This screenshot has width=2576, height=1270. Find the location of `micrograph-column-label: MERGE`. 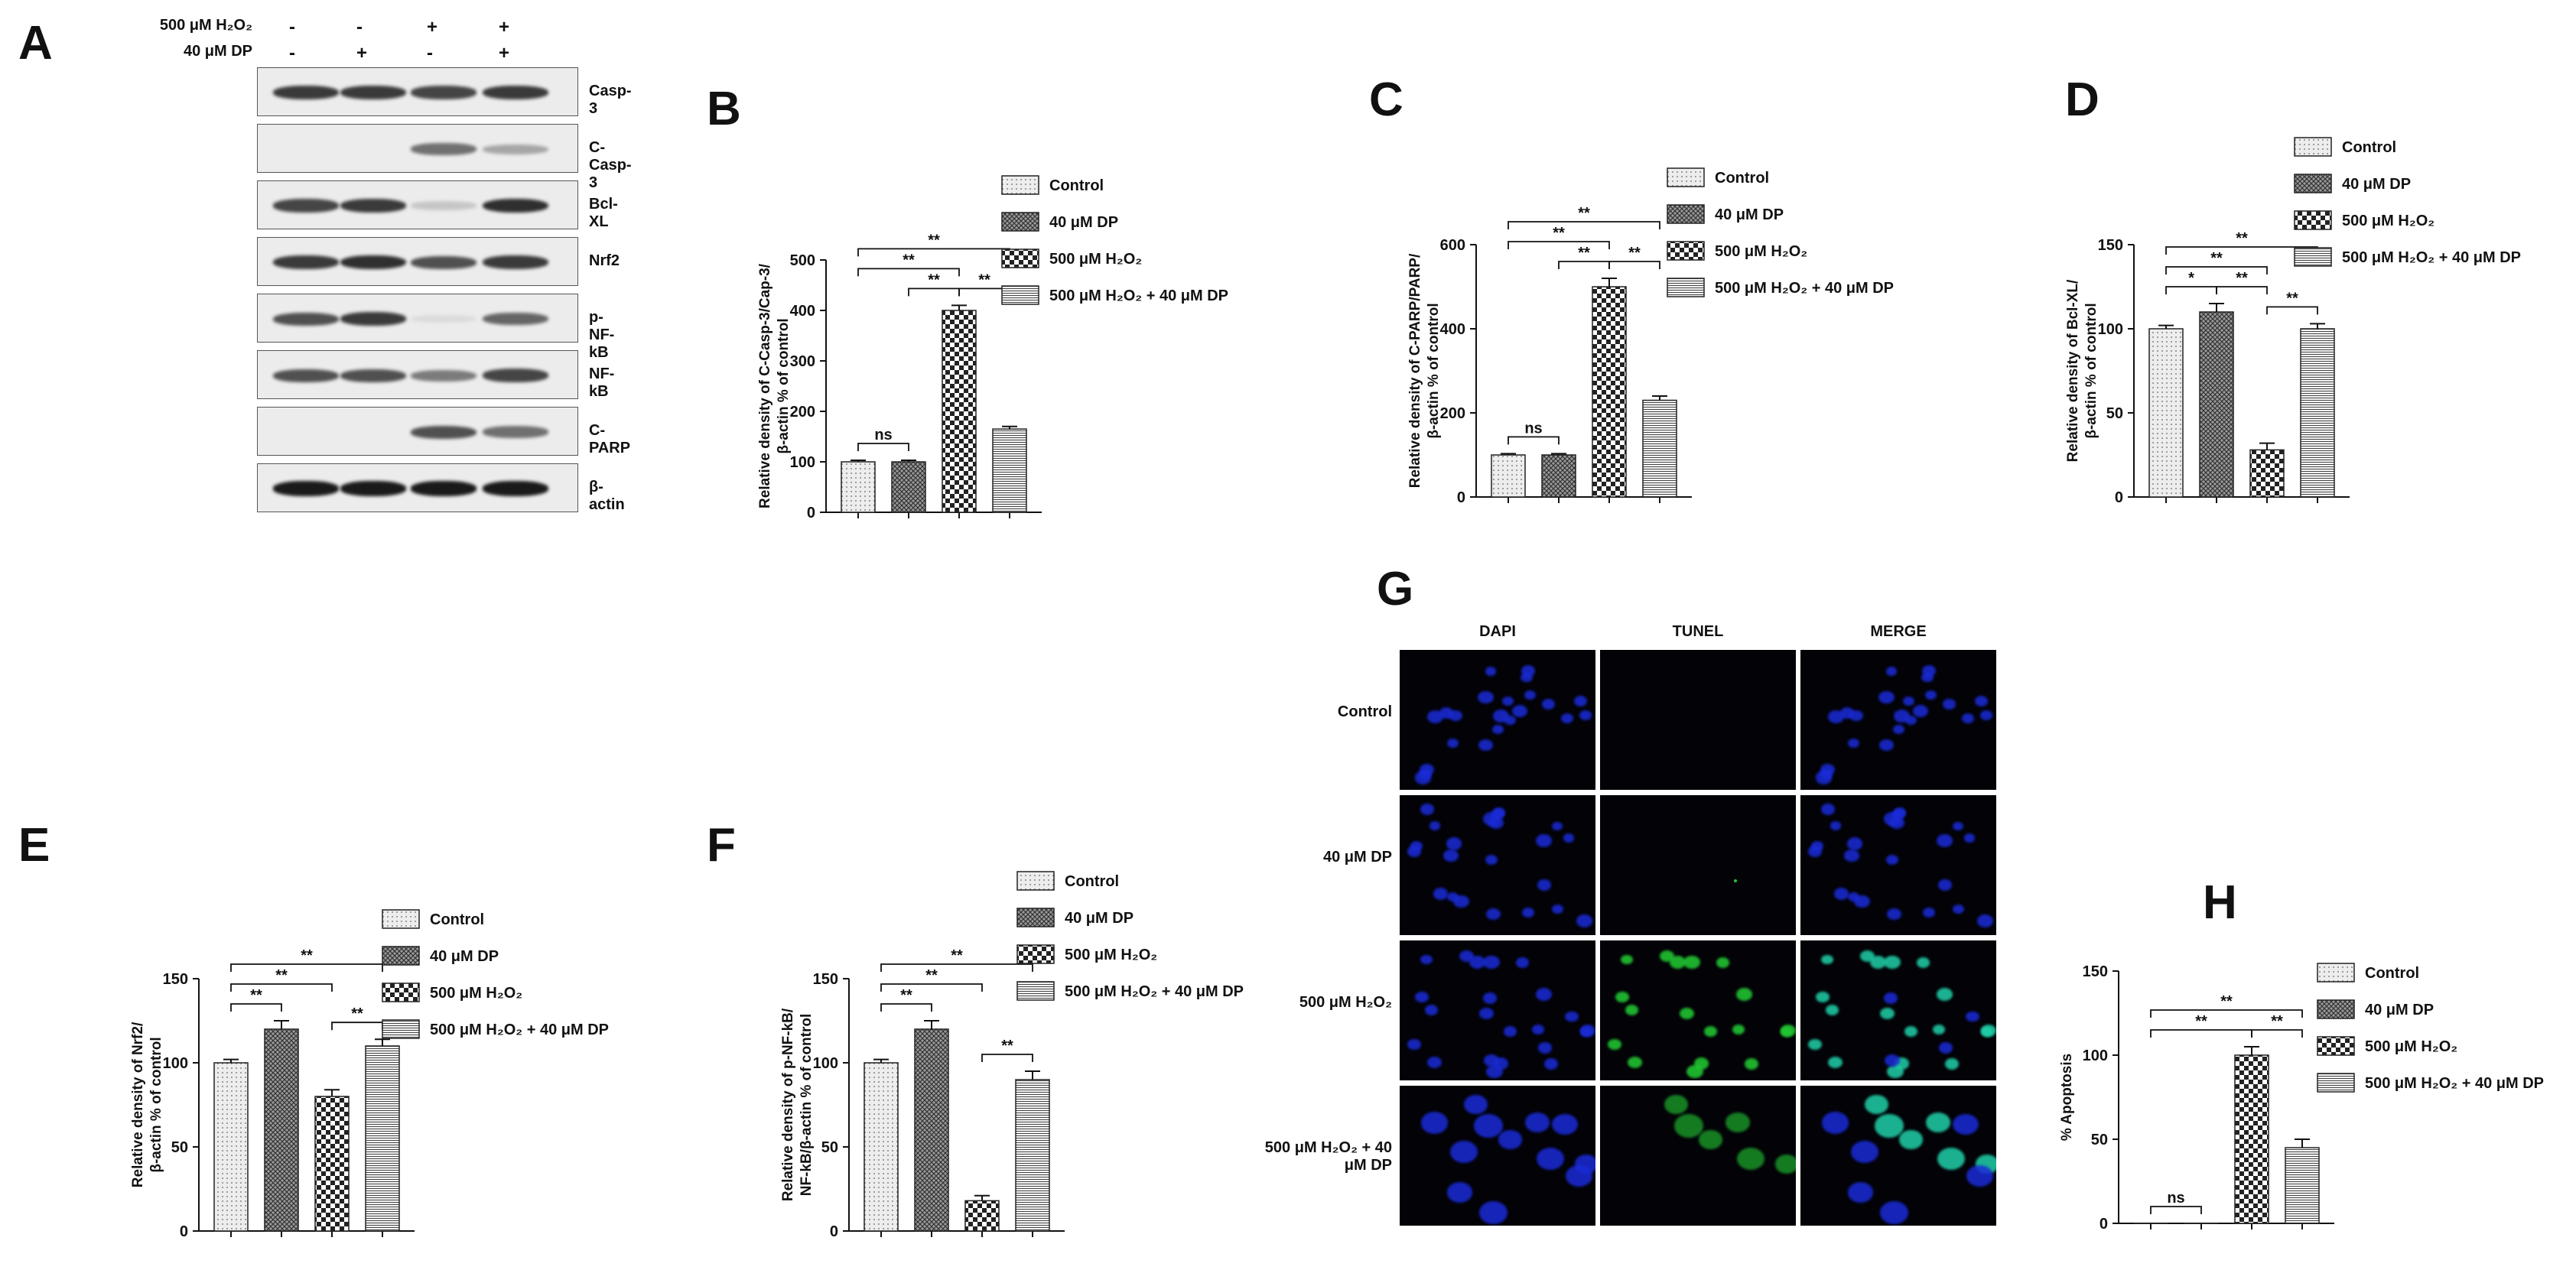

micrograph-column-label: MERGE is located at coordinates (1898, 632).